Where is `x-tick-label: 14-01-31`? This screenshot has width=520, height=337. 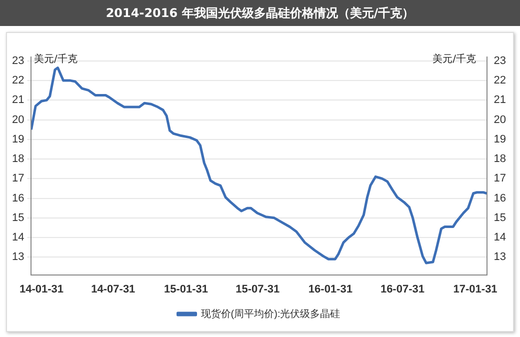 x-tick-label: 14-01-31 is located at coordinates (42, 289).